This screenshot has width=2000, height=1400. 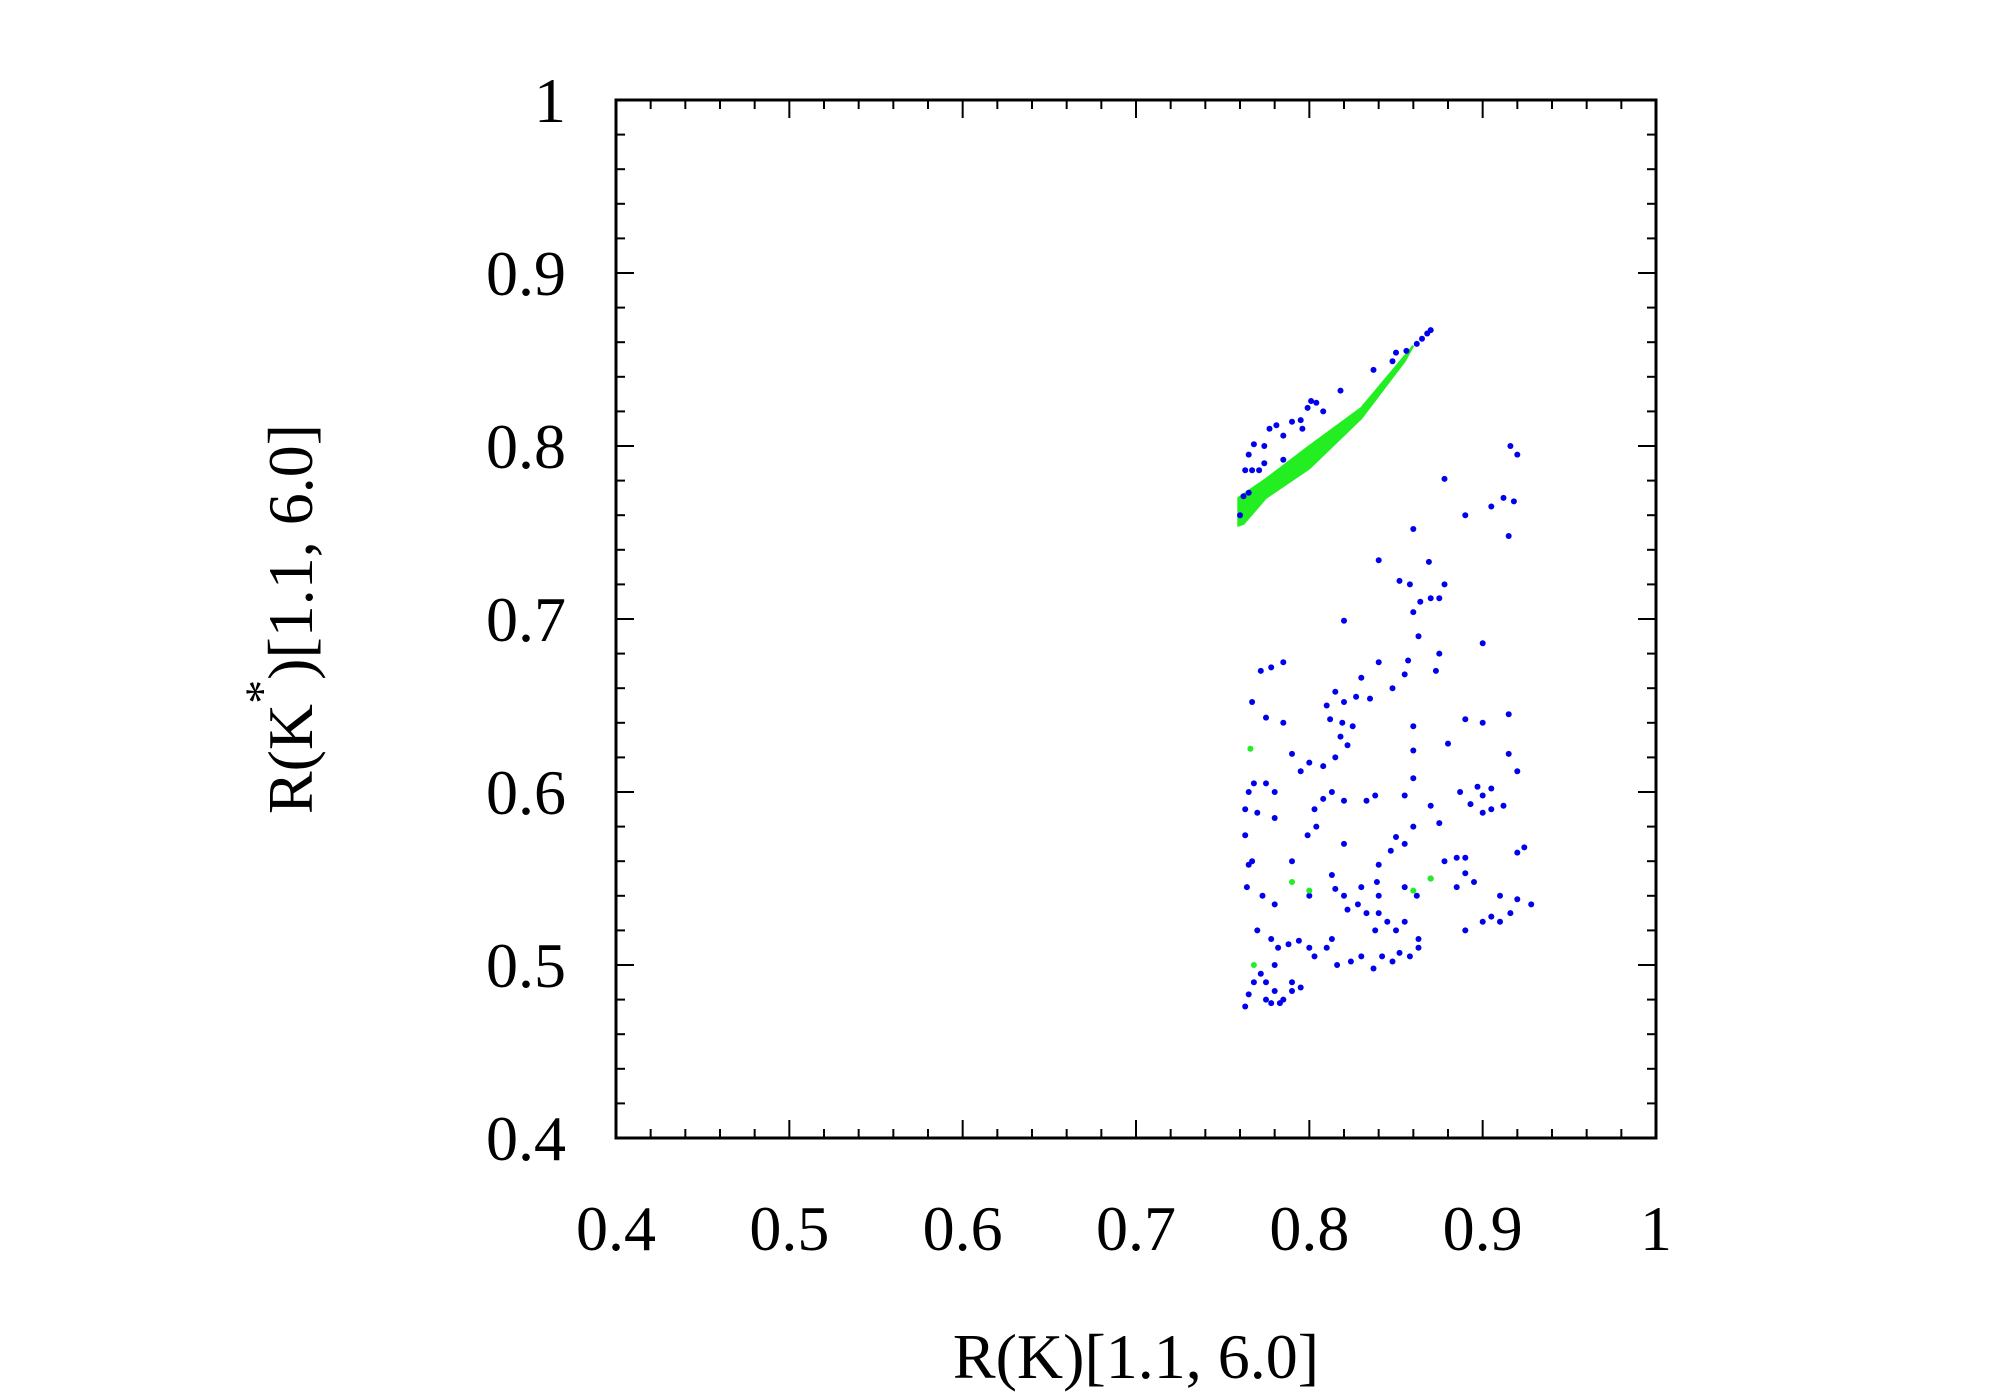 I want to click on y-tick-label: 0.7, so click(x=526, y=619).